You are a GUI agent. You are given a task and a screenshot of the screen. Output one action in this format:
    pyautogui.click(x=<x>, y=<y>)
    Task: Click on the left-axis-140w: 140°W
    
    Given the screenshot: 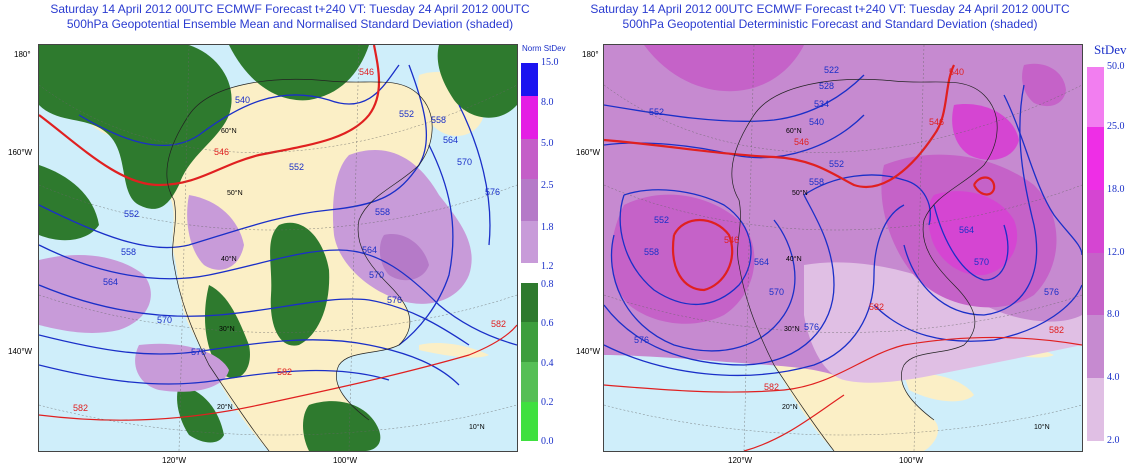 What is the action you would take?
    pyautogui.click(x=20, y=351)
    